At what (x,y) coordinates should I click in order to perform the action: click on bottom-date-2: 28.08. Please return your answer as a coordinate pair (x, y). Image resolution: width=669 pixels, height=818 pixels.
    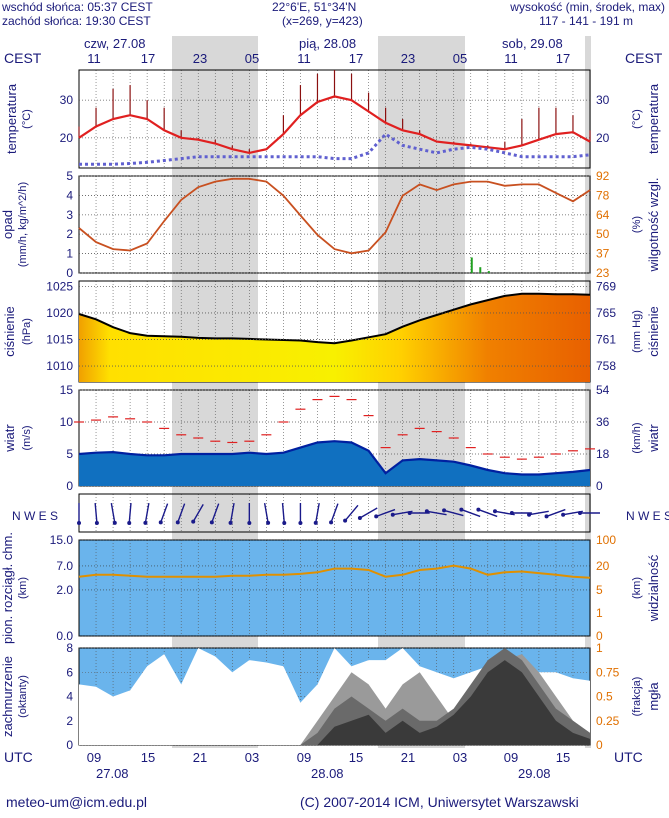
    Looking at the image, I should click on (327, 773).